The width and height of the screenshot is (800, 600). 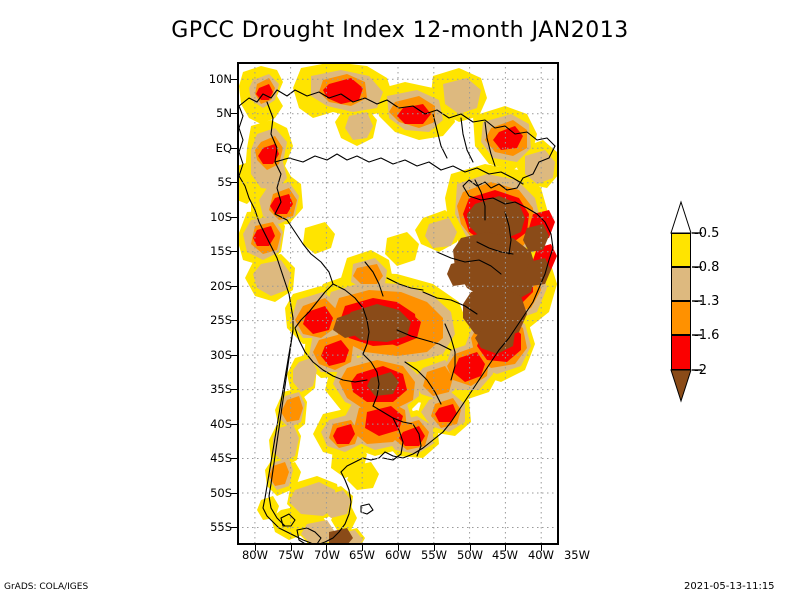 I want to click on xtick-label: 45W, so click(x=504, y=555).